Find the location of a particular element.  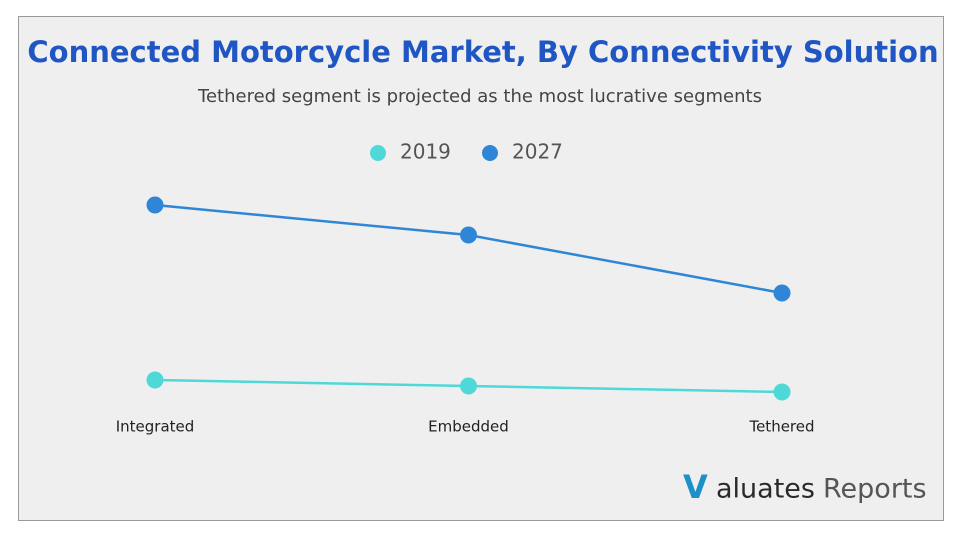

x-tick-label: Embedded is located at coordinates (468, 427).